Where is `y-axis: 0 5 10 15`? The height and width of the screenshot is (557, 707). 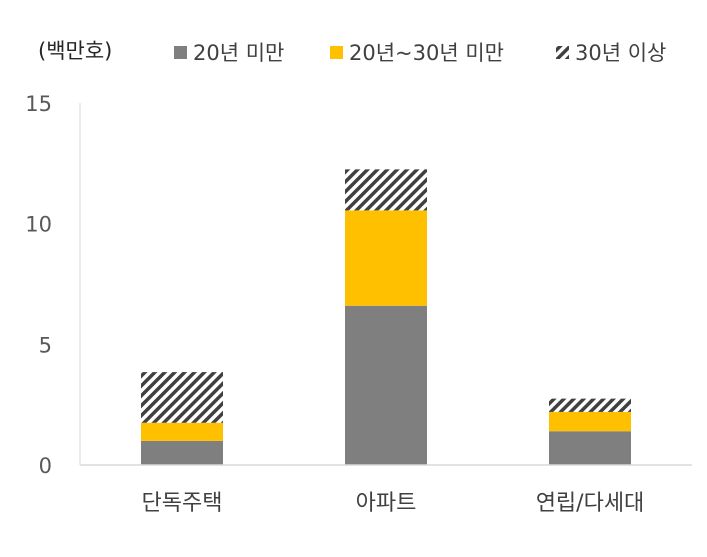
y-axis: 0 5 10 15 is located at coordinates (53, 285).